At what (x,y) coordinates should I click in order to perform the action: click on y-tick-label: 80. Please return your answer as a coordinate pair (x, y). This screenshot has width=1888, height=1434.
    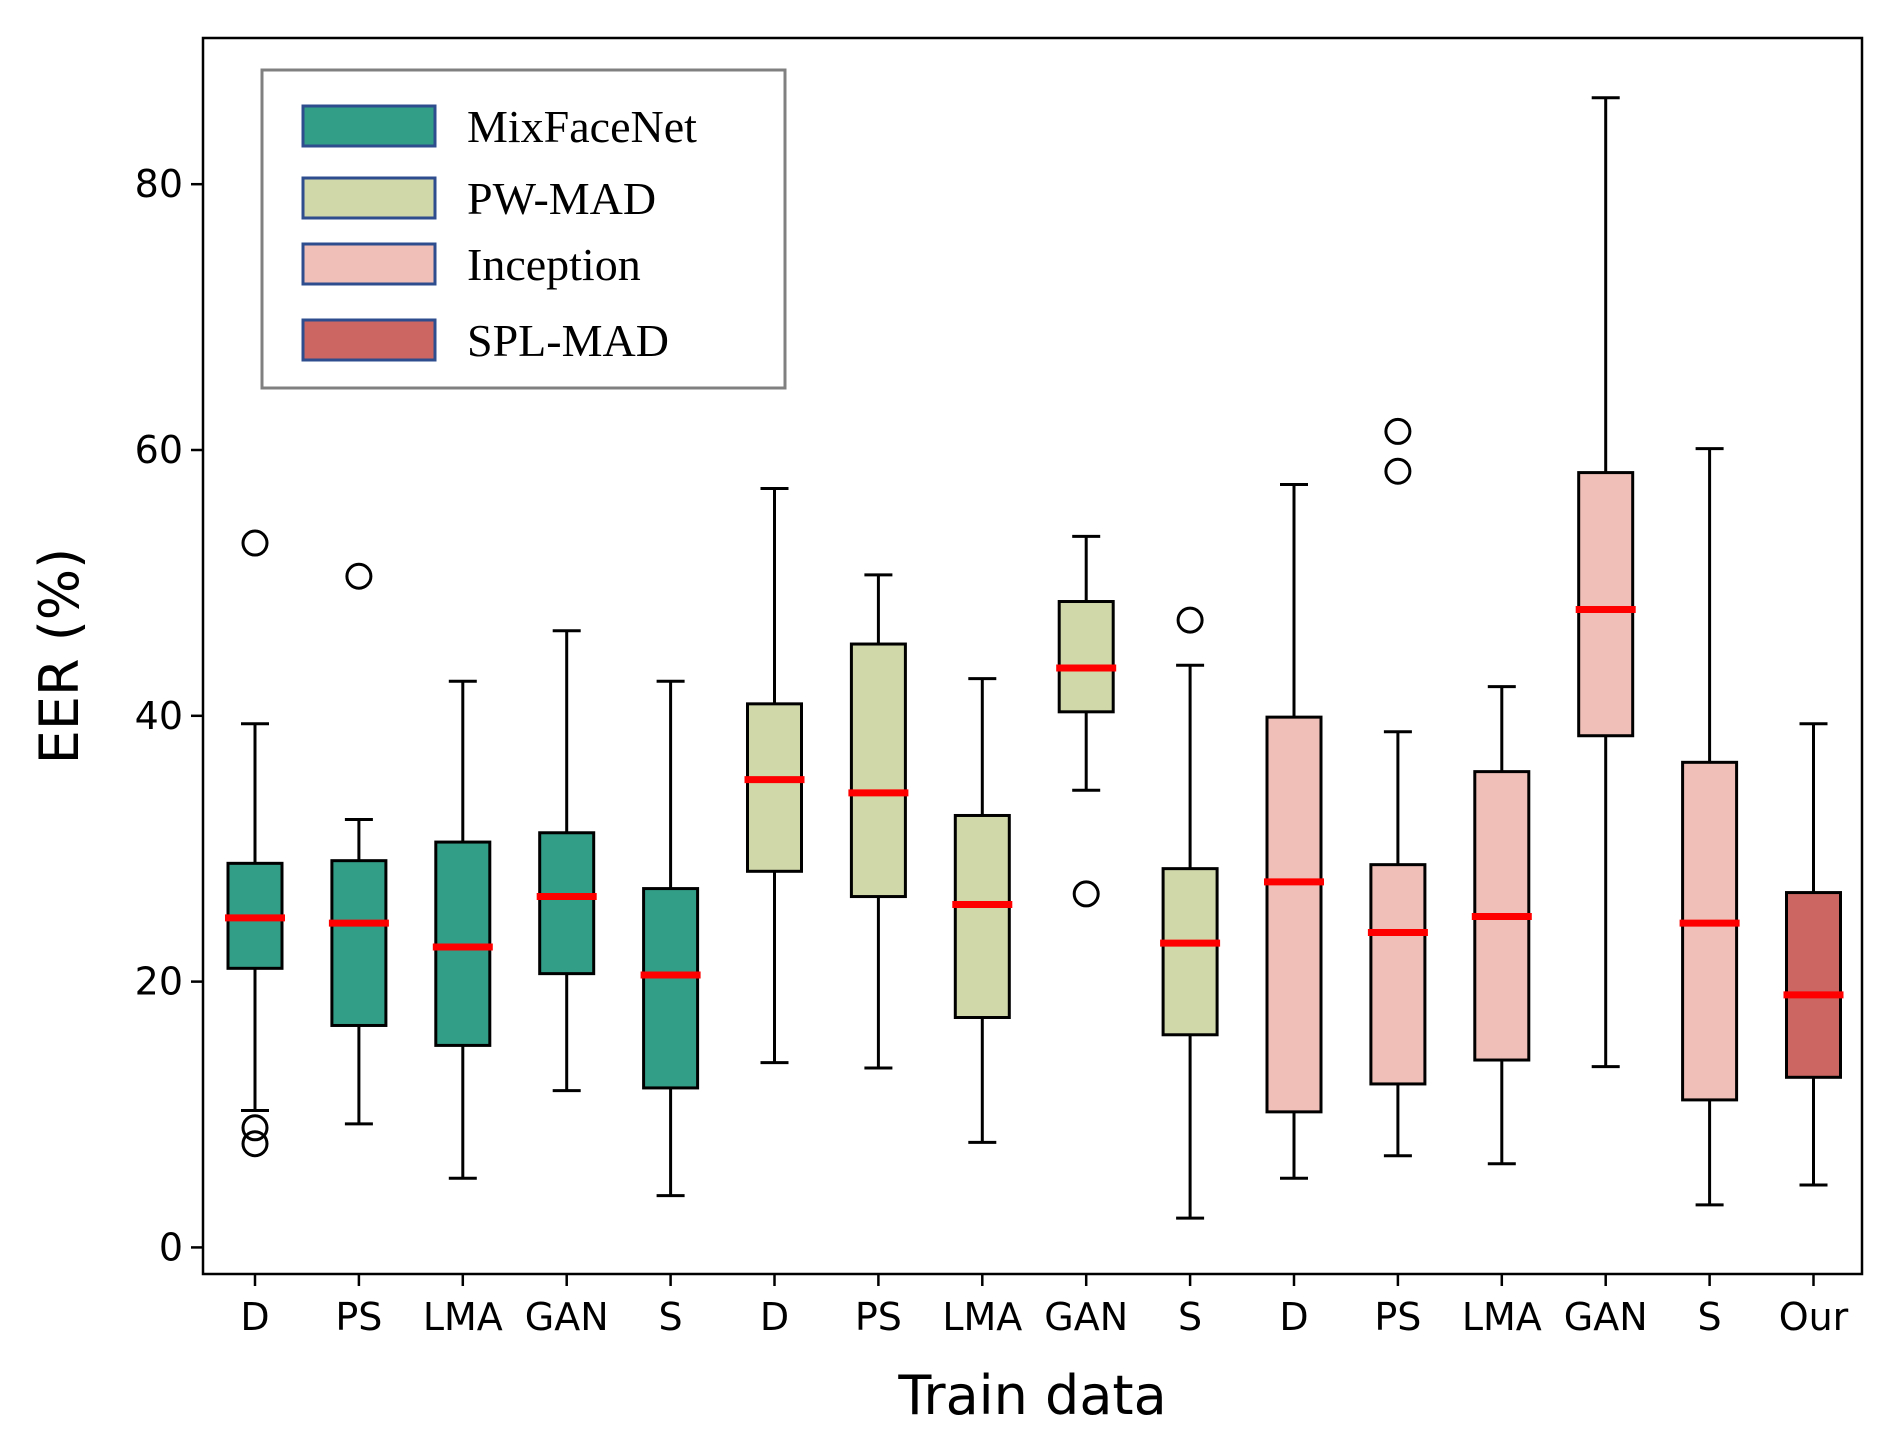
    Looking at the image, I should click on (159, 184).